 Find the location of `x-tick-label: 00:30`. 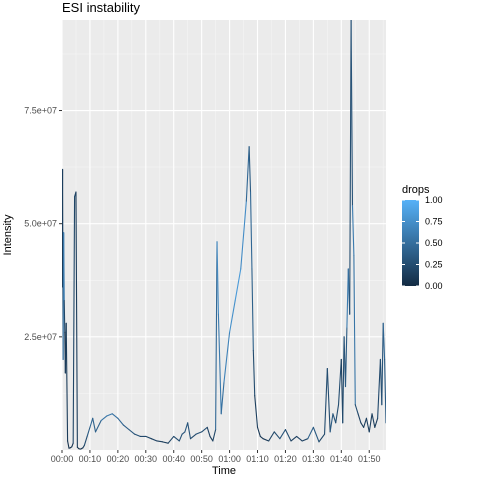

x-tick-label: 00:30 is located at coordinates (146, 459).